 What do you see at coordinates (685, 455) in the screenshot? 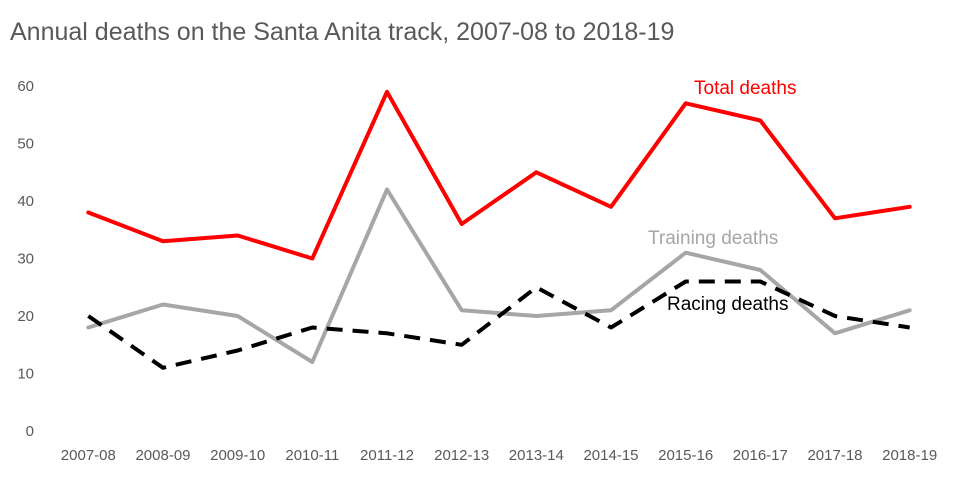
I see `x-tick-label: 2015-16` at bounding box center [685, 455].